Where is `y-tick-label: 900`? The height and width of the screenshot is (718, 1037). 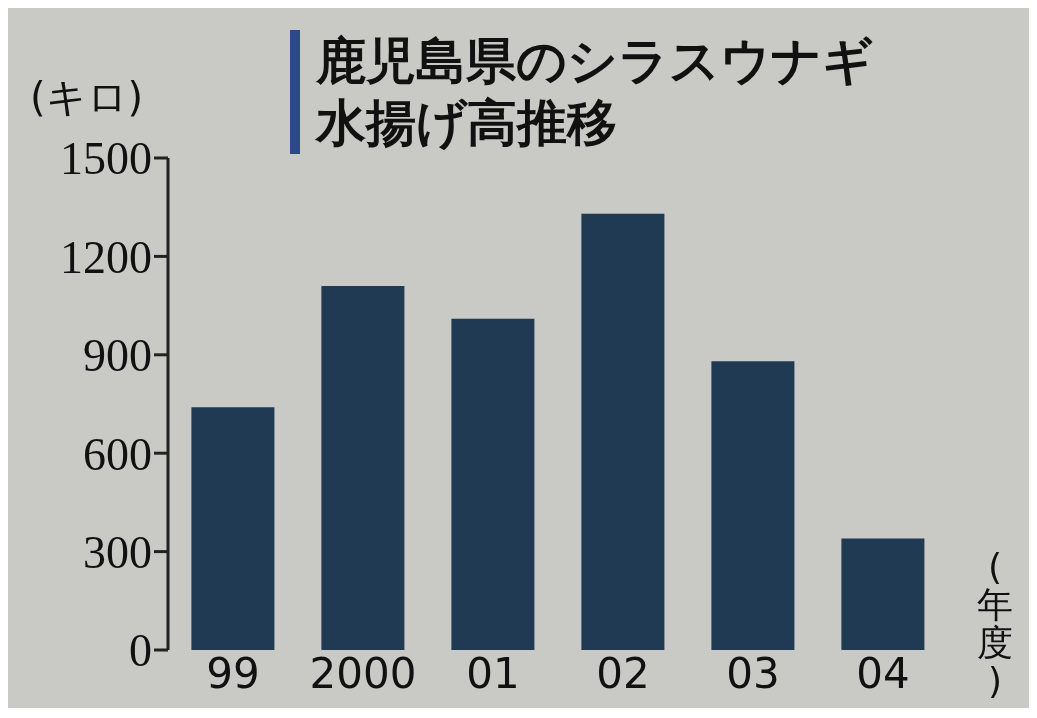 y-tick-label: 900 is located at coordinates (117, 356).